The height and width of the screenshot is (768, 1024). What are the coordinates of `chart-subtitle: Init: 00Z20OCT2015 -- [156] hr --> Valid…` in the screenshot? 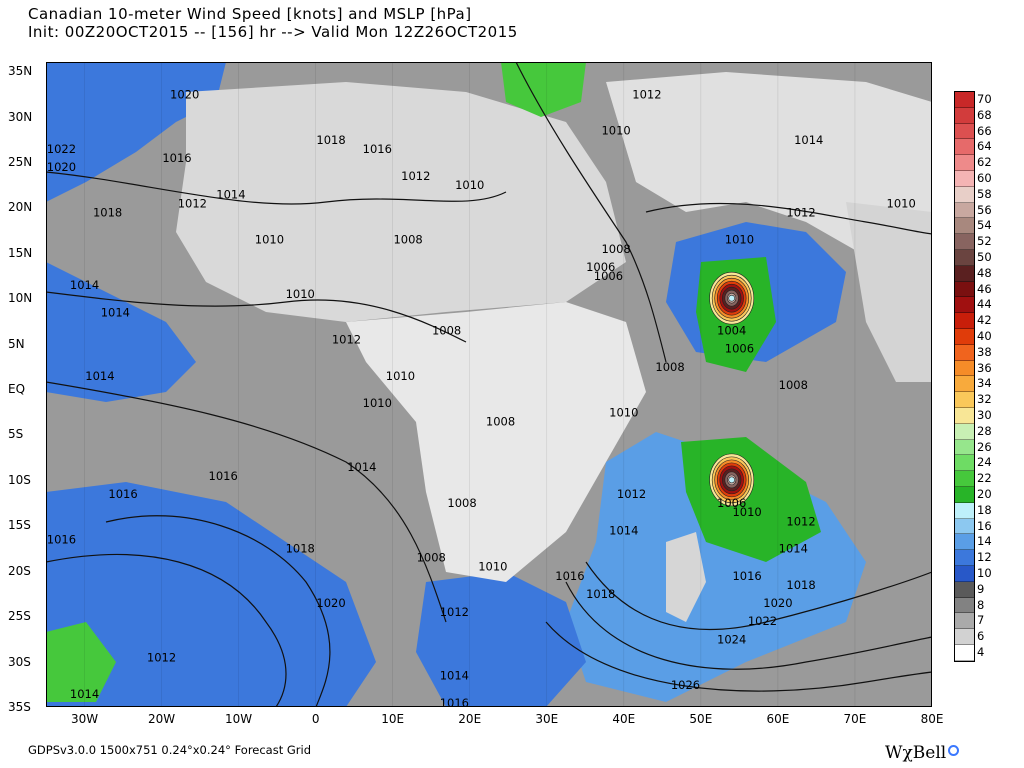 It's located at (273, 32).